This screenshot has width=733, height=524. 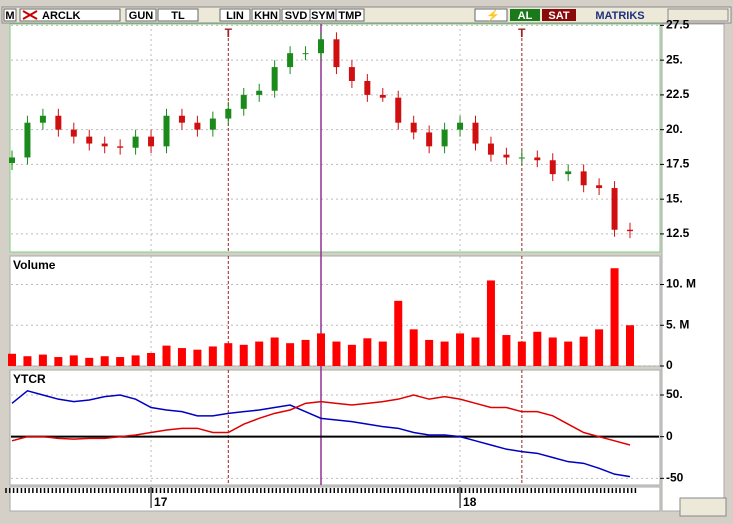 I want to click on indicator-line, so click(x=321, y=420).